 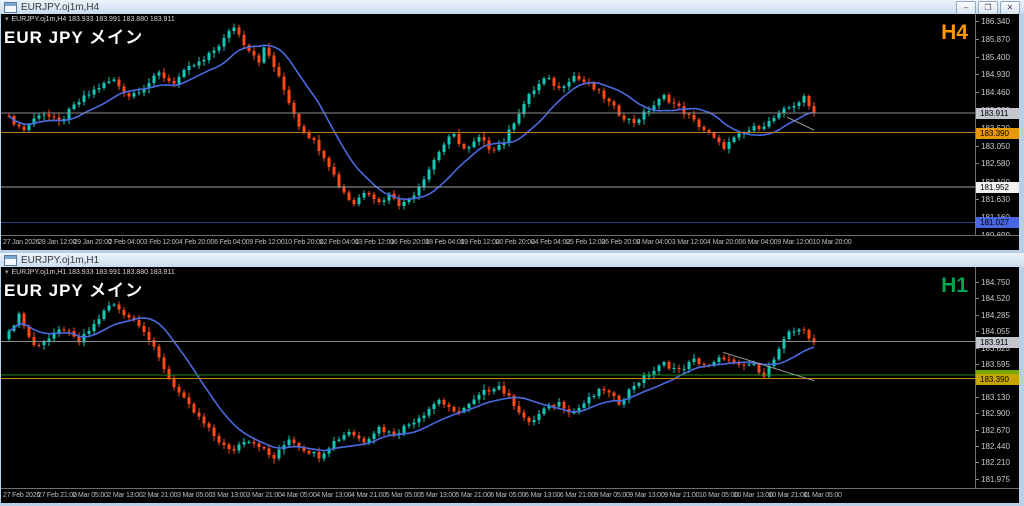 What do you see at coordinates (92, 242) in the screenshot?
I see `time-axis-label: 29 Jan 20:00` at bounding box center [92, 242].